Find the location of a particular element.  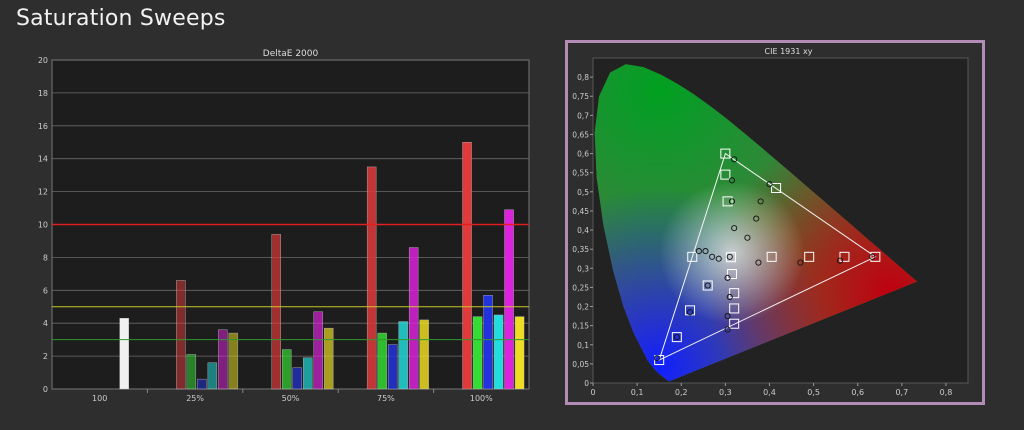

y-tick-label: 2 is located at coordinates (45, 356).